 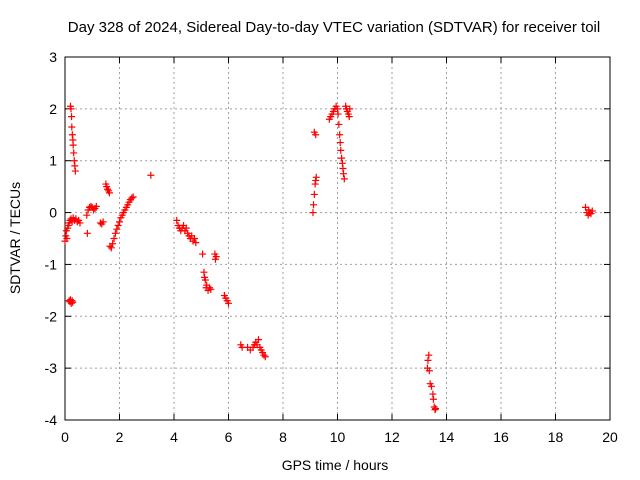 What do you see at coordinates (229, 437) in the screenshot?
I see `x-tick-label: 6` at bounding box center [229, 437].